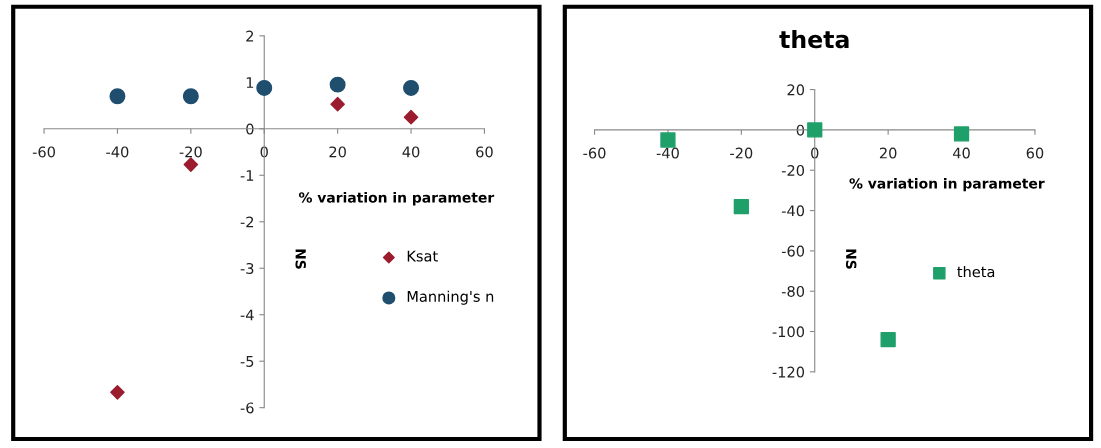 This screenshot has width=1101, height=448. Describe the element at coordinates (422, 256) in the screenshot. I see `legend-label: Ksat` at that location.